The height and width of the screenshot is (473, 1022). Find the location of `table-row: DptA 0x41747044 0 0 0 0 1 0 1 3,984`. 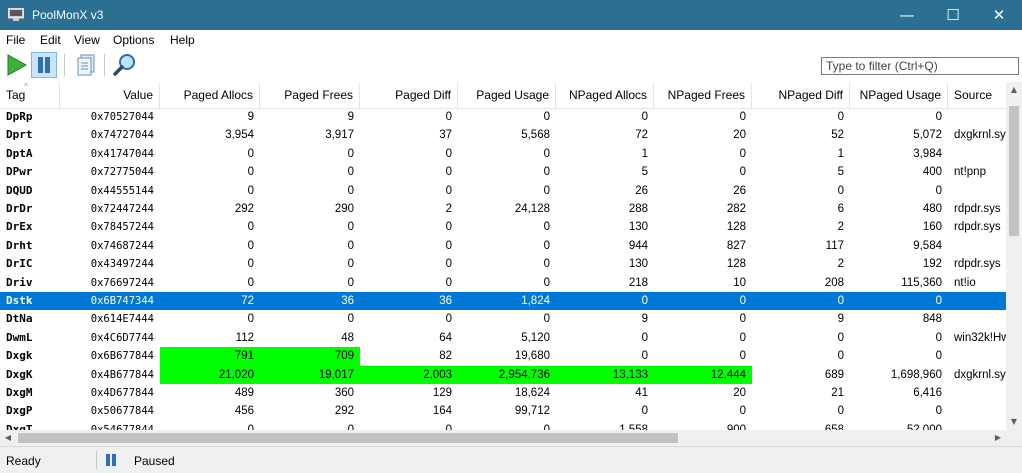

table-row: DptA 0x41747044 0 0 0 0 1 0 1 3,984 is located at coordinates (503, 154).